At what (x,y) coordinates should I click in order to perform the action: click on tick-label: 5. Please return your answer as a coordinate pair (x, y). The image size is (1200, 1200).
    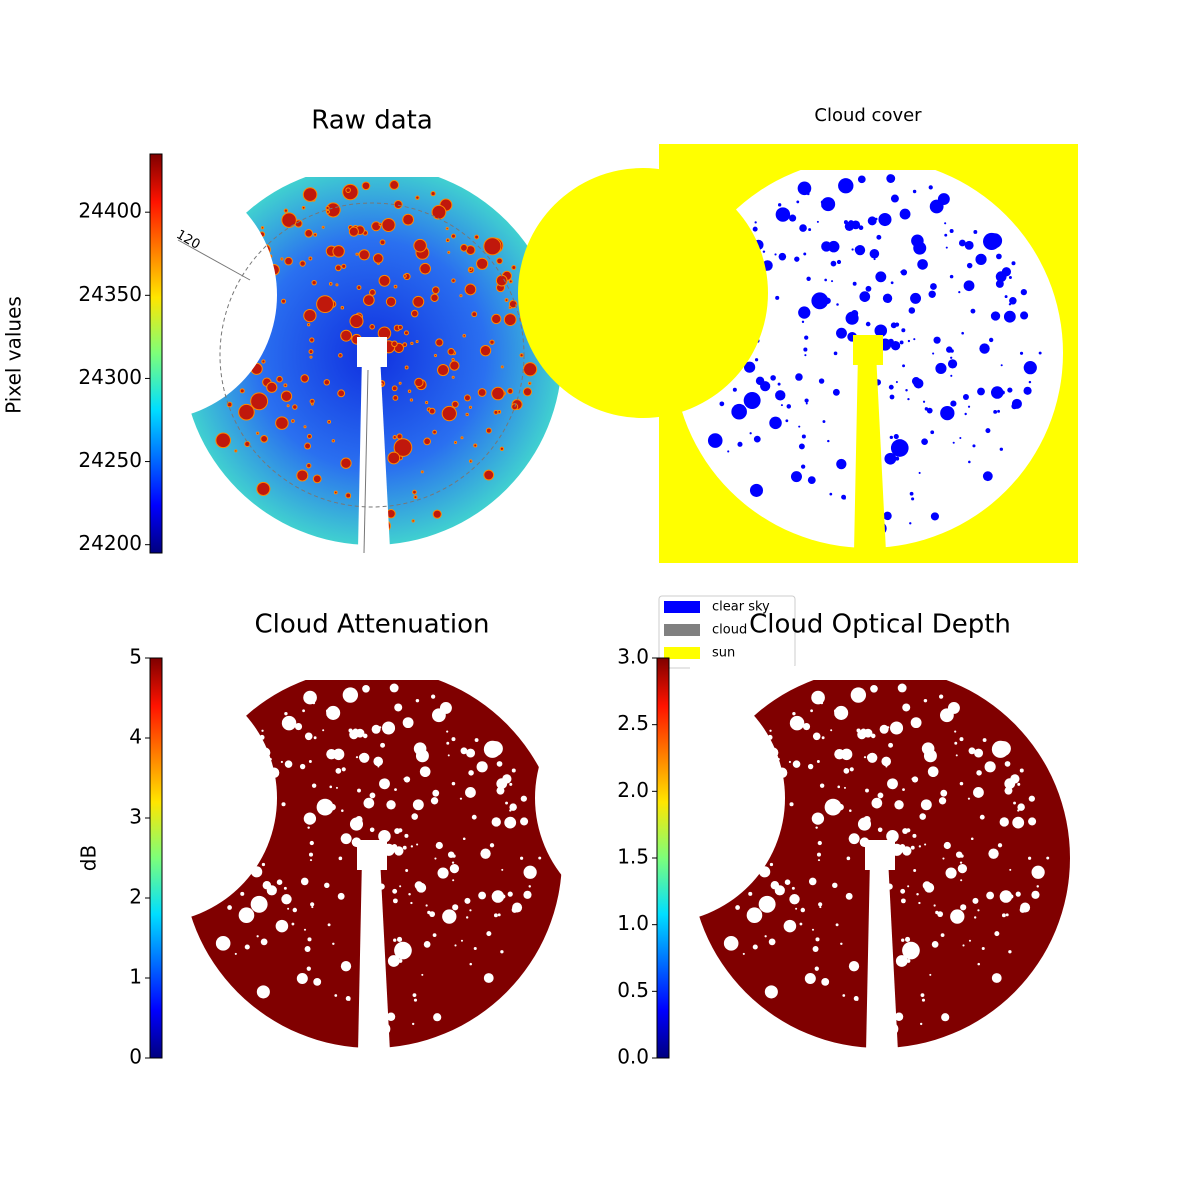
    Looking at the image, I should click on (135, 657).